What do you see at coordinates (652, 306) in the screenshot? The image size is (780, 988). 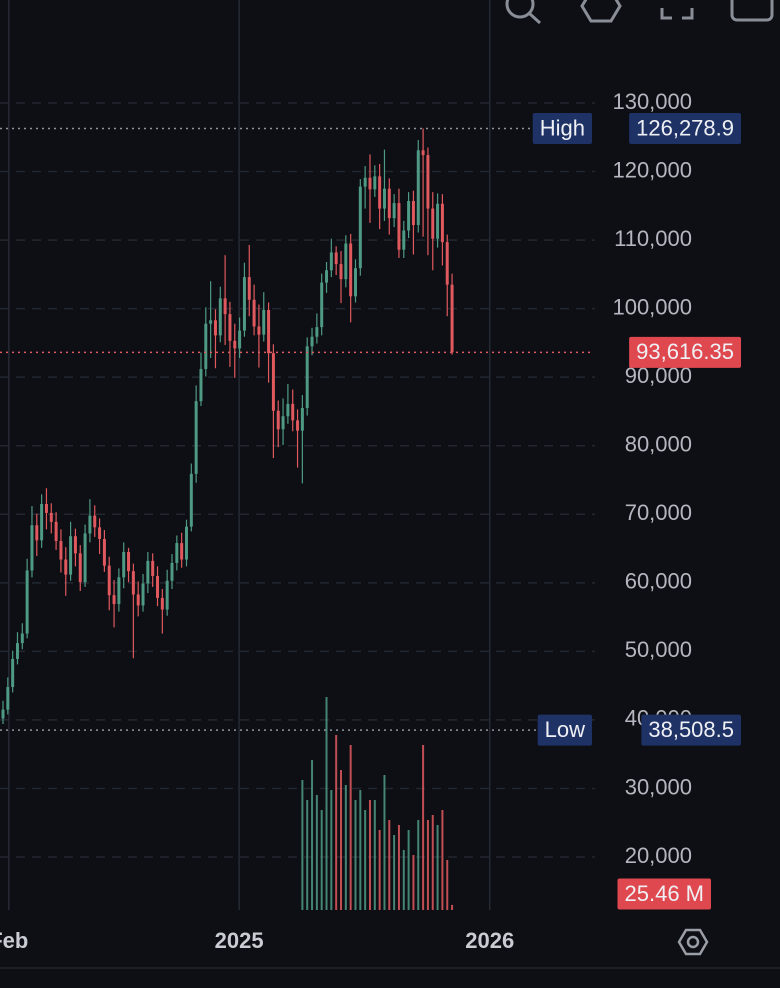 I see `y-tick-label: 100,000` at bounding box center [652, 306].